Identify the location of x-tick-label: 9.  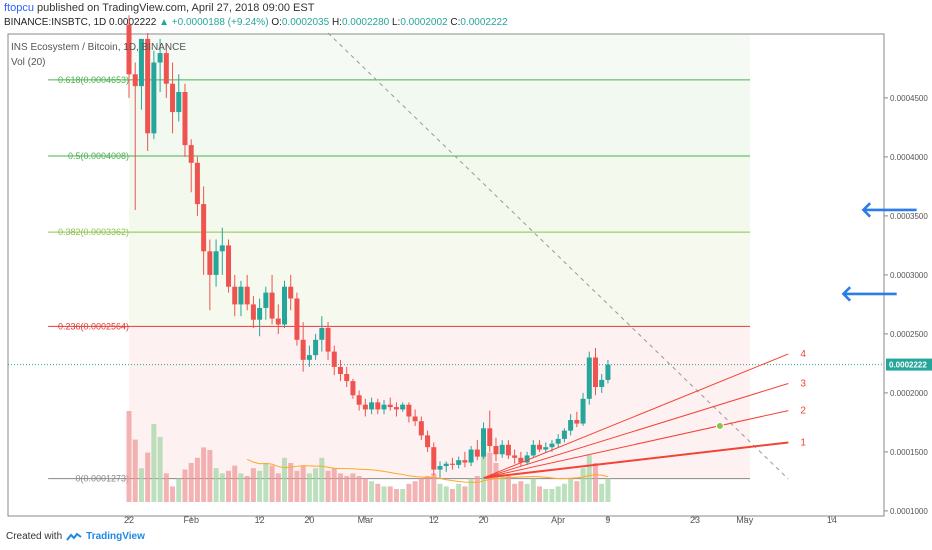
(607, 520).